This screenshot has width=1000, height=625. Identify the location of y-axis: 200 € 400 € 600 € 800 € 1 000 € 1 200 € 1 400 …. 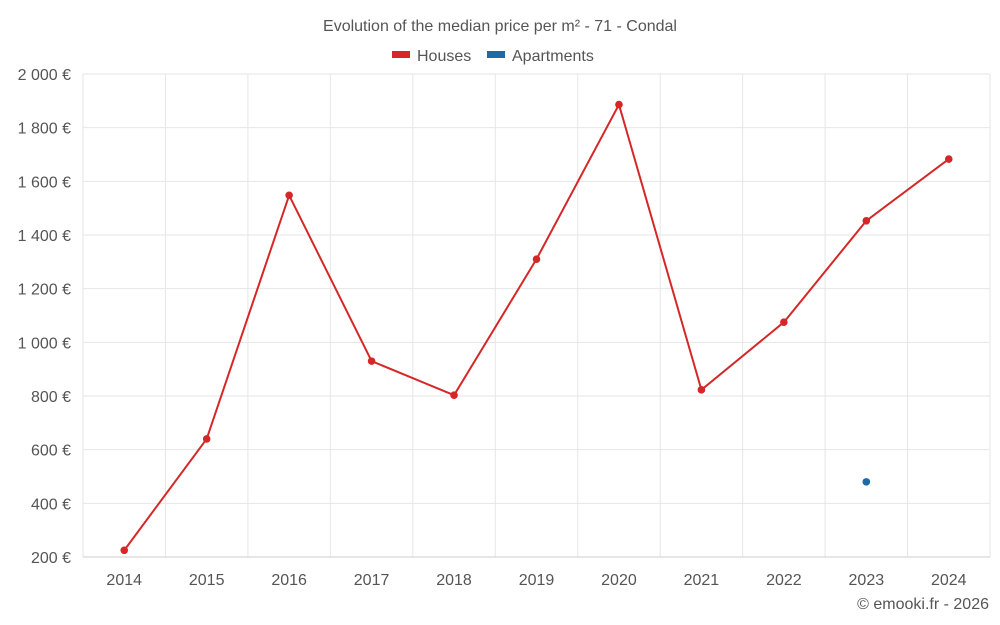
(44, 317).